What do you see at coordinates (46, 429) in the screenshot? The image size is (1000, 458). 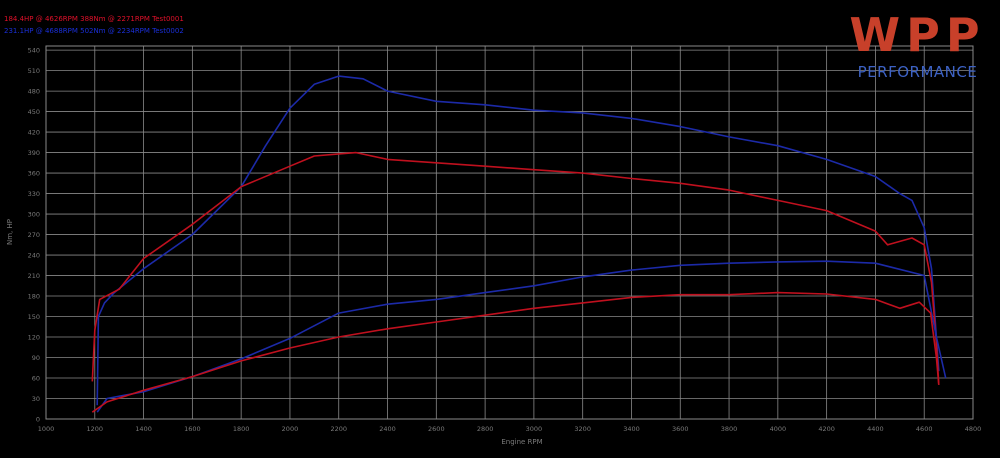 I see `x-tick-label: 1000` at bounding box center [46, 429].